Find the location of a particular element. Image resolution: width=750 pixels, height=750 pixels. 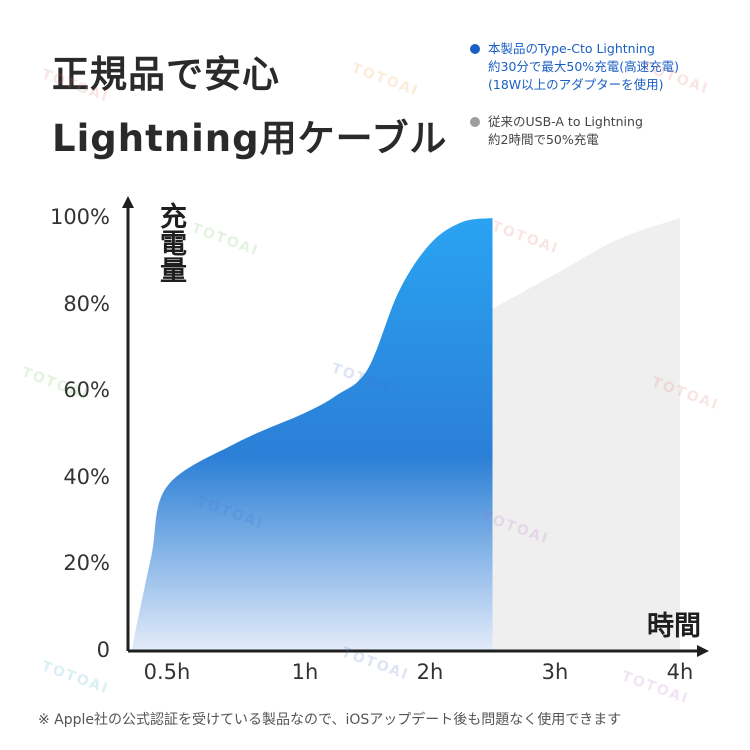

x-tick-label: 1h is located at coordinates (305, 672).